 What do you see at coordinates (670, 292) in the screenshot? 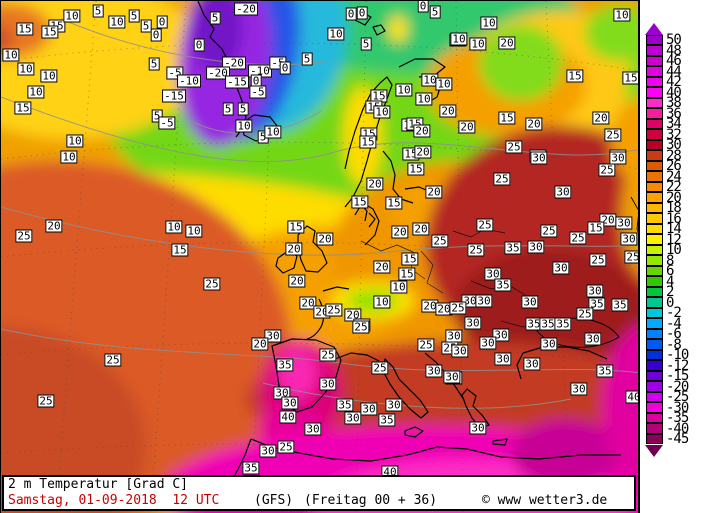
I see `colorbar-tick-label: 2` at bounding box center [670, 292].